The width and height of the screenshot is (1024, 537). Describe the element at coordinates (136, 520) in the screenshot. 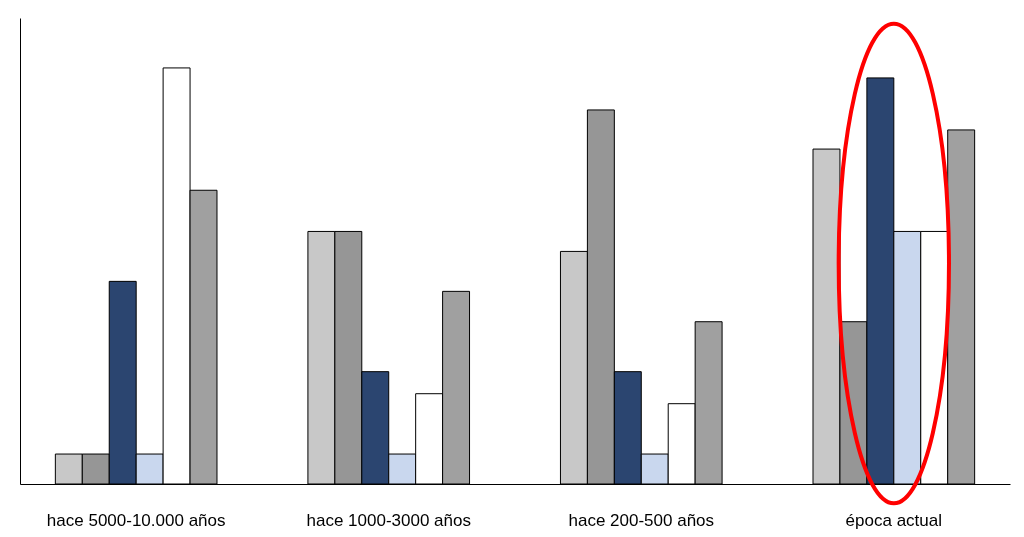

I see `x-tick-label: hace 5000-10.000 años` at that location.